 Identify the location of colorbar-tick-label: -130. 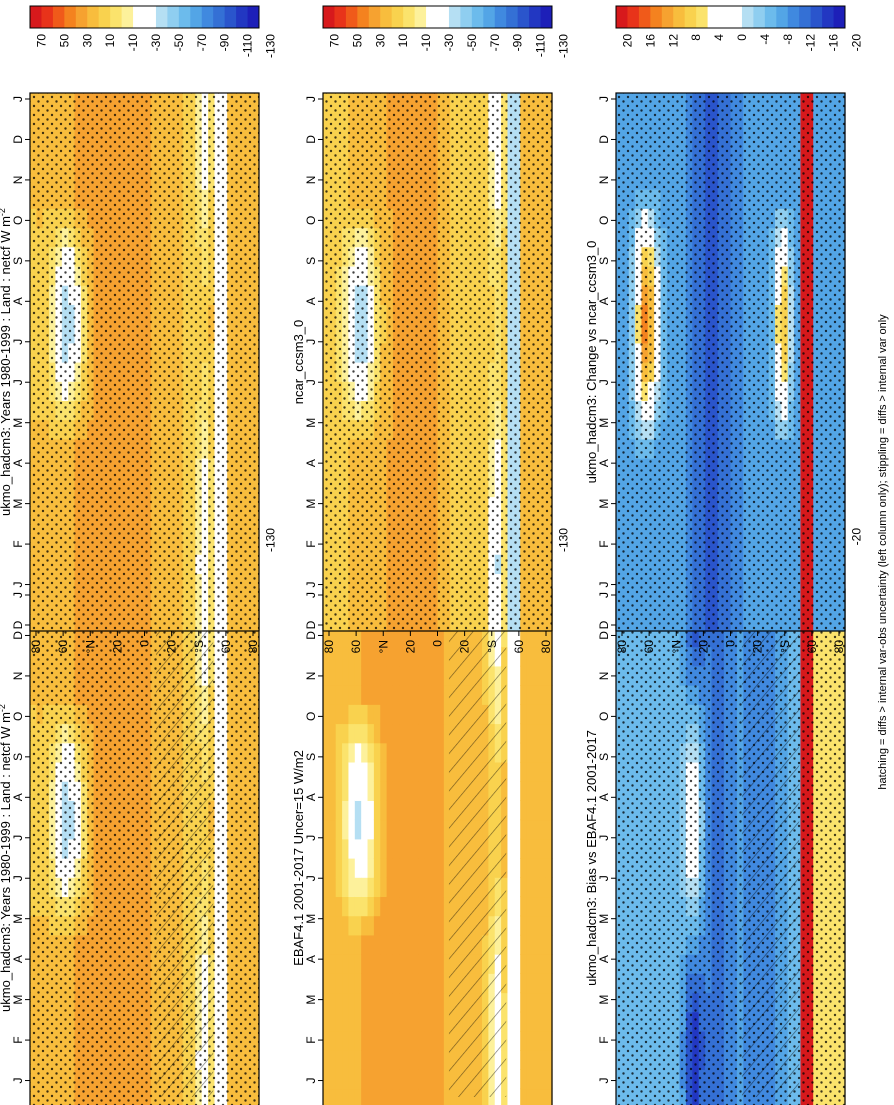
(270, 540).